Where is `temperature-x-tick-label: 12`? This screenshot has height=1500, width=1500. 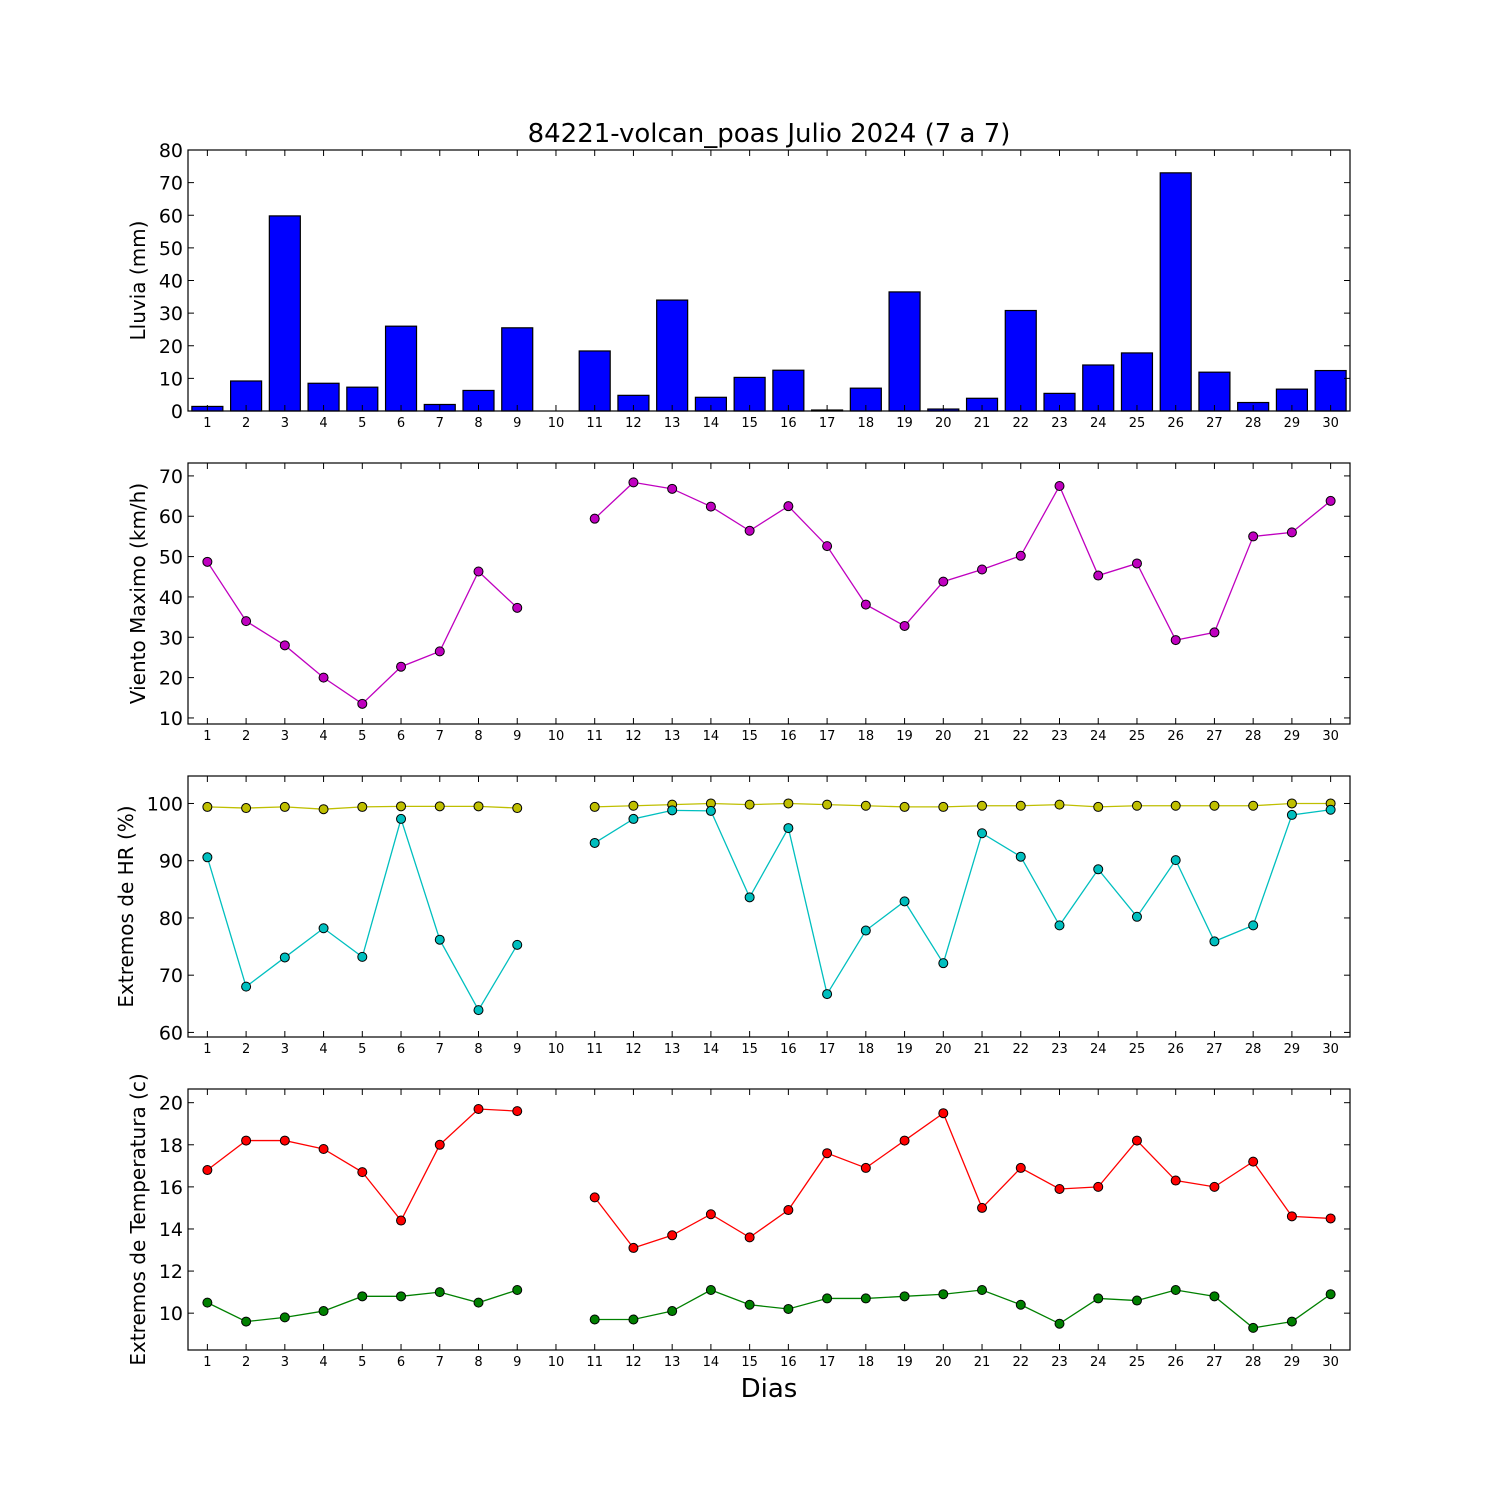 temperature-x-tick-label: 12 is located at coordinates (633, 1362).